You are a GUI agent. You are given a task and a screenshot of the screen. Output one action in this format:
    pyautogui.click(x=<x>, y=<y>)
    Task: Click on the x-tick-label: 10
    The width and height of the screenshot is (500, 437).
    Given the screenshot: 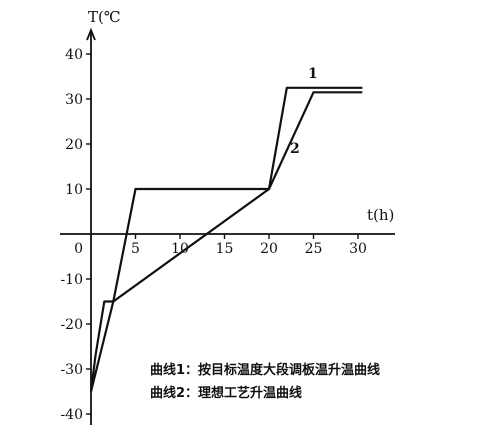 What is the action you would take?
    pyautogui.click(x=180, y=249)
    